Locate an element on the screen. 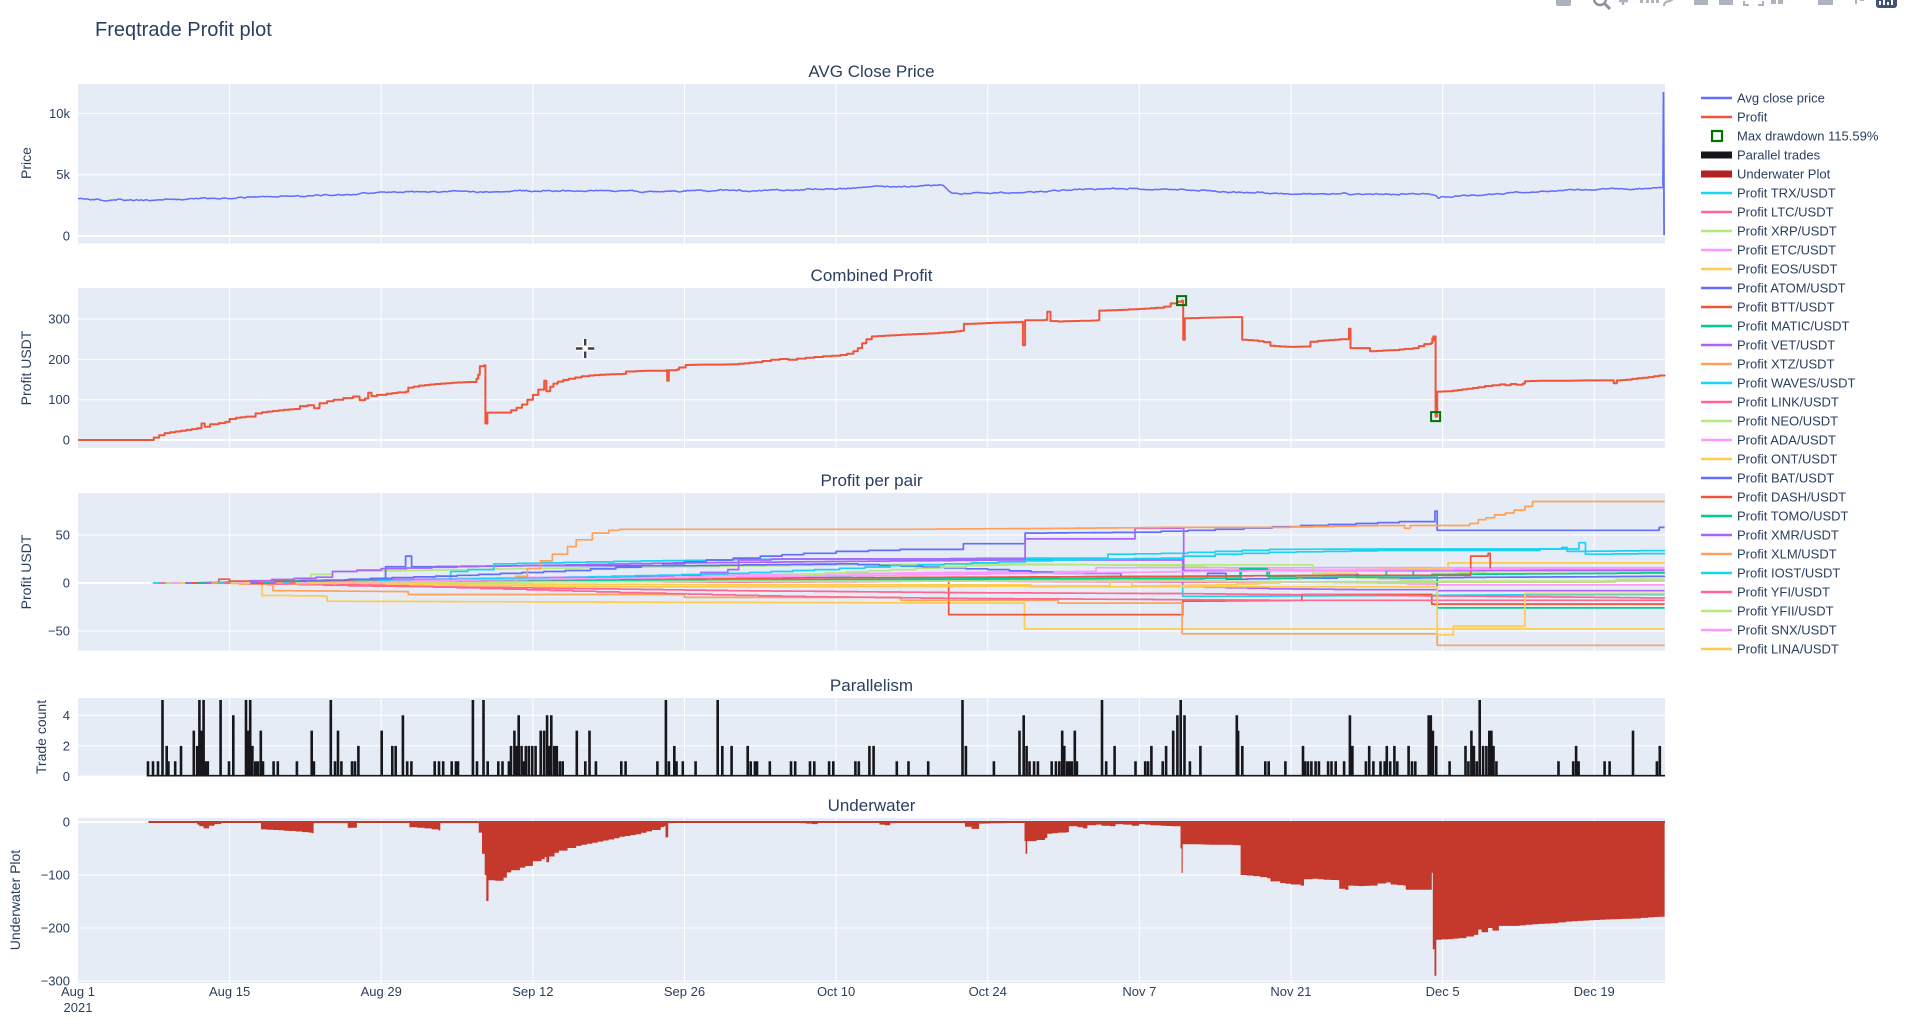 The image size is (1910, 1029). svg-text: Profit ETC/USDT is located at coordinates (1786, 250).